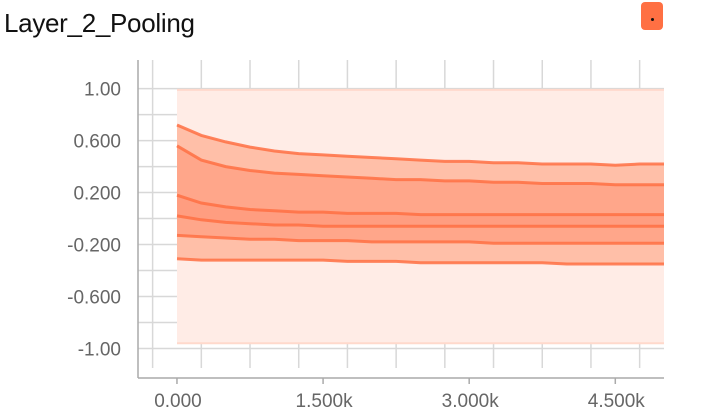 This screenshot has height=418, width=718. What do you see at coordinates (94, 298) in the screenshot?
I see `y-tick-label: -0.600` at bounding box center [94, 298].